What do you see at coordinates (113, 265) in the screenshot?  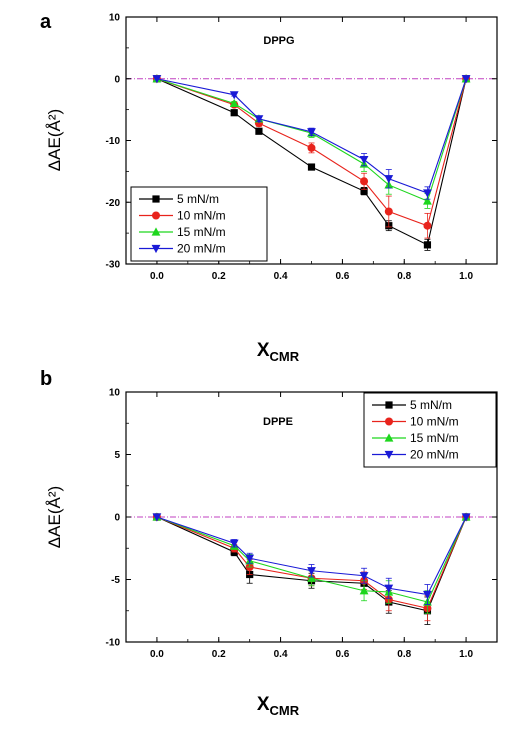 I see `y-tick-label: -30` at bounding box center [113, 265].